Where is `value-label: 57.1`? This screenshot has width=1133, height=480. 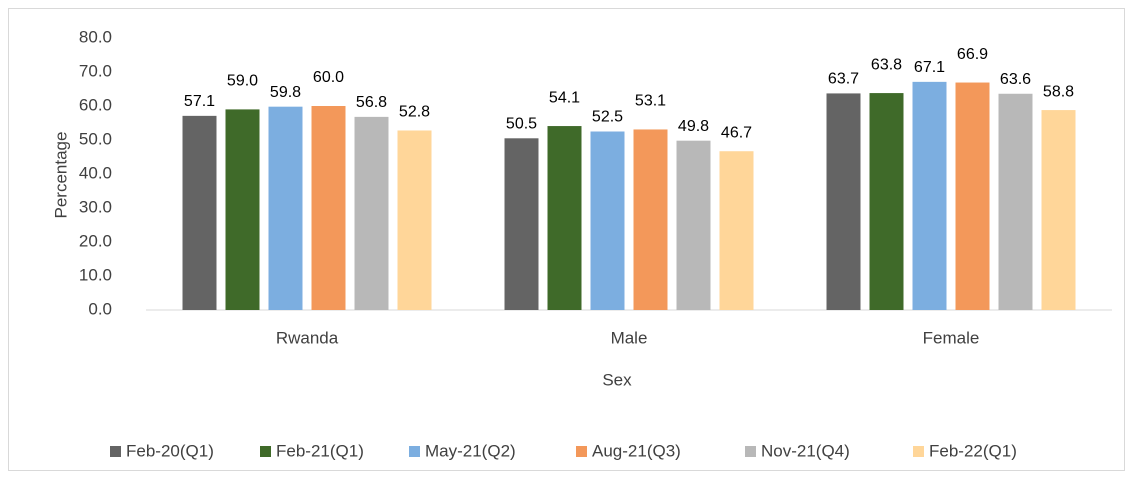 value-label: 57.1 is located at coordinates (199, 101).